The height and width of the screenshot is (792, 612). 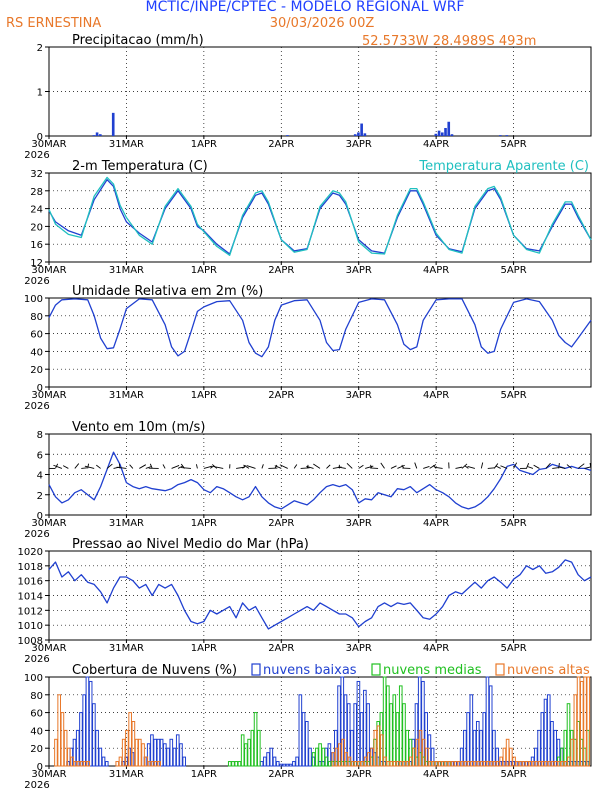 What do you see at coordinates (126, 395) in the screenshot?
I see `rh-xtick-label: 31MAR` at bounding box center [126, 395].